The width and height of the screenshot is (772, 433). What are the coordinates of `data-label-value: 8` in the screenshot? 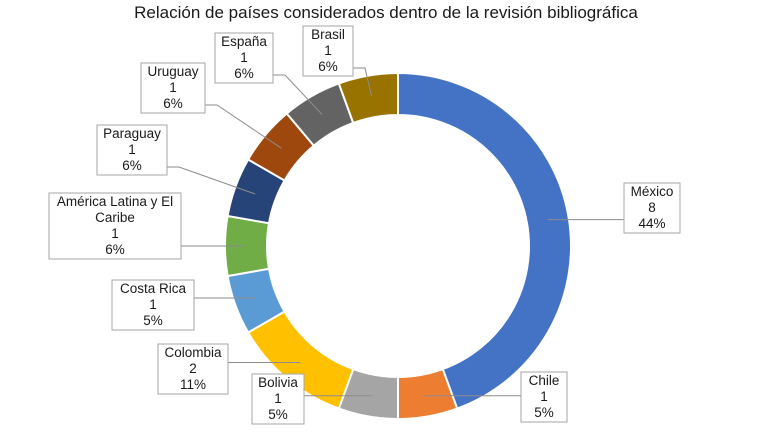 It's located at (652, 207).